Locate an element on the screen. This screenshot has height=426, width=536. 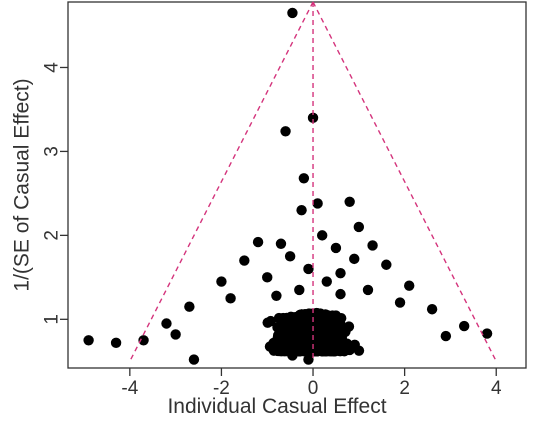
x-axis-label: Individual Casual Effect is located at coordinates (276, 406).